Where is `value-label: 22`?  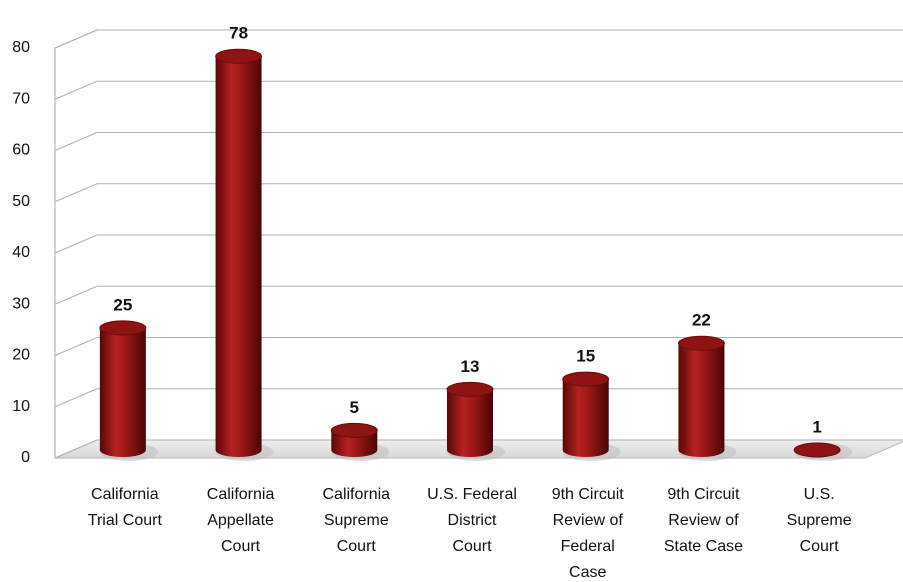 value-label: 22 is located at coordinates (701, 320).